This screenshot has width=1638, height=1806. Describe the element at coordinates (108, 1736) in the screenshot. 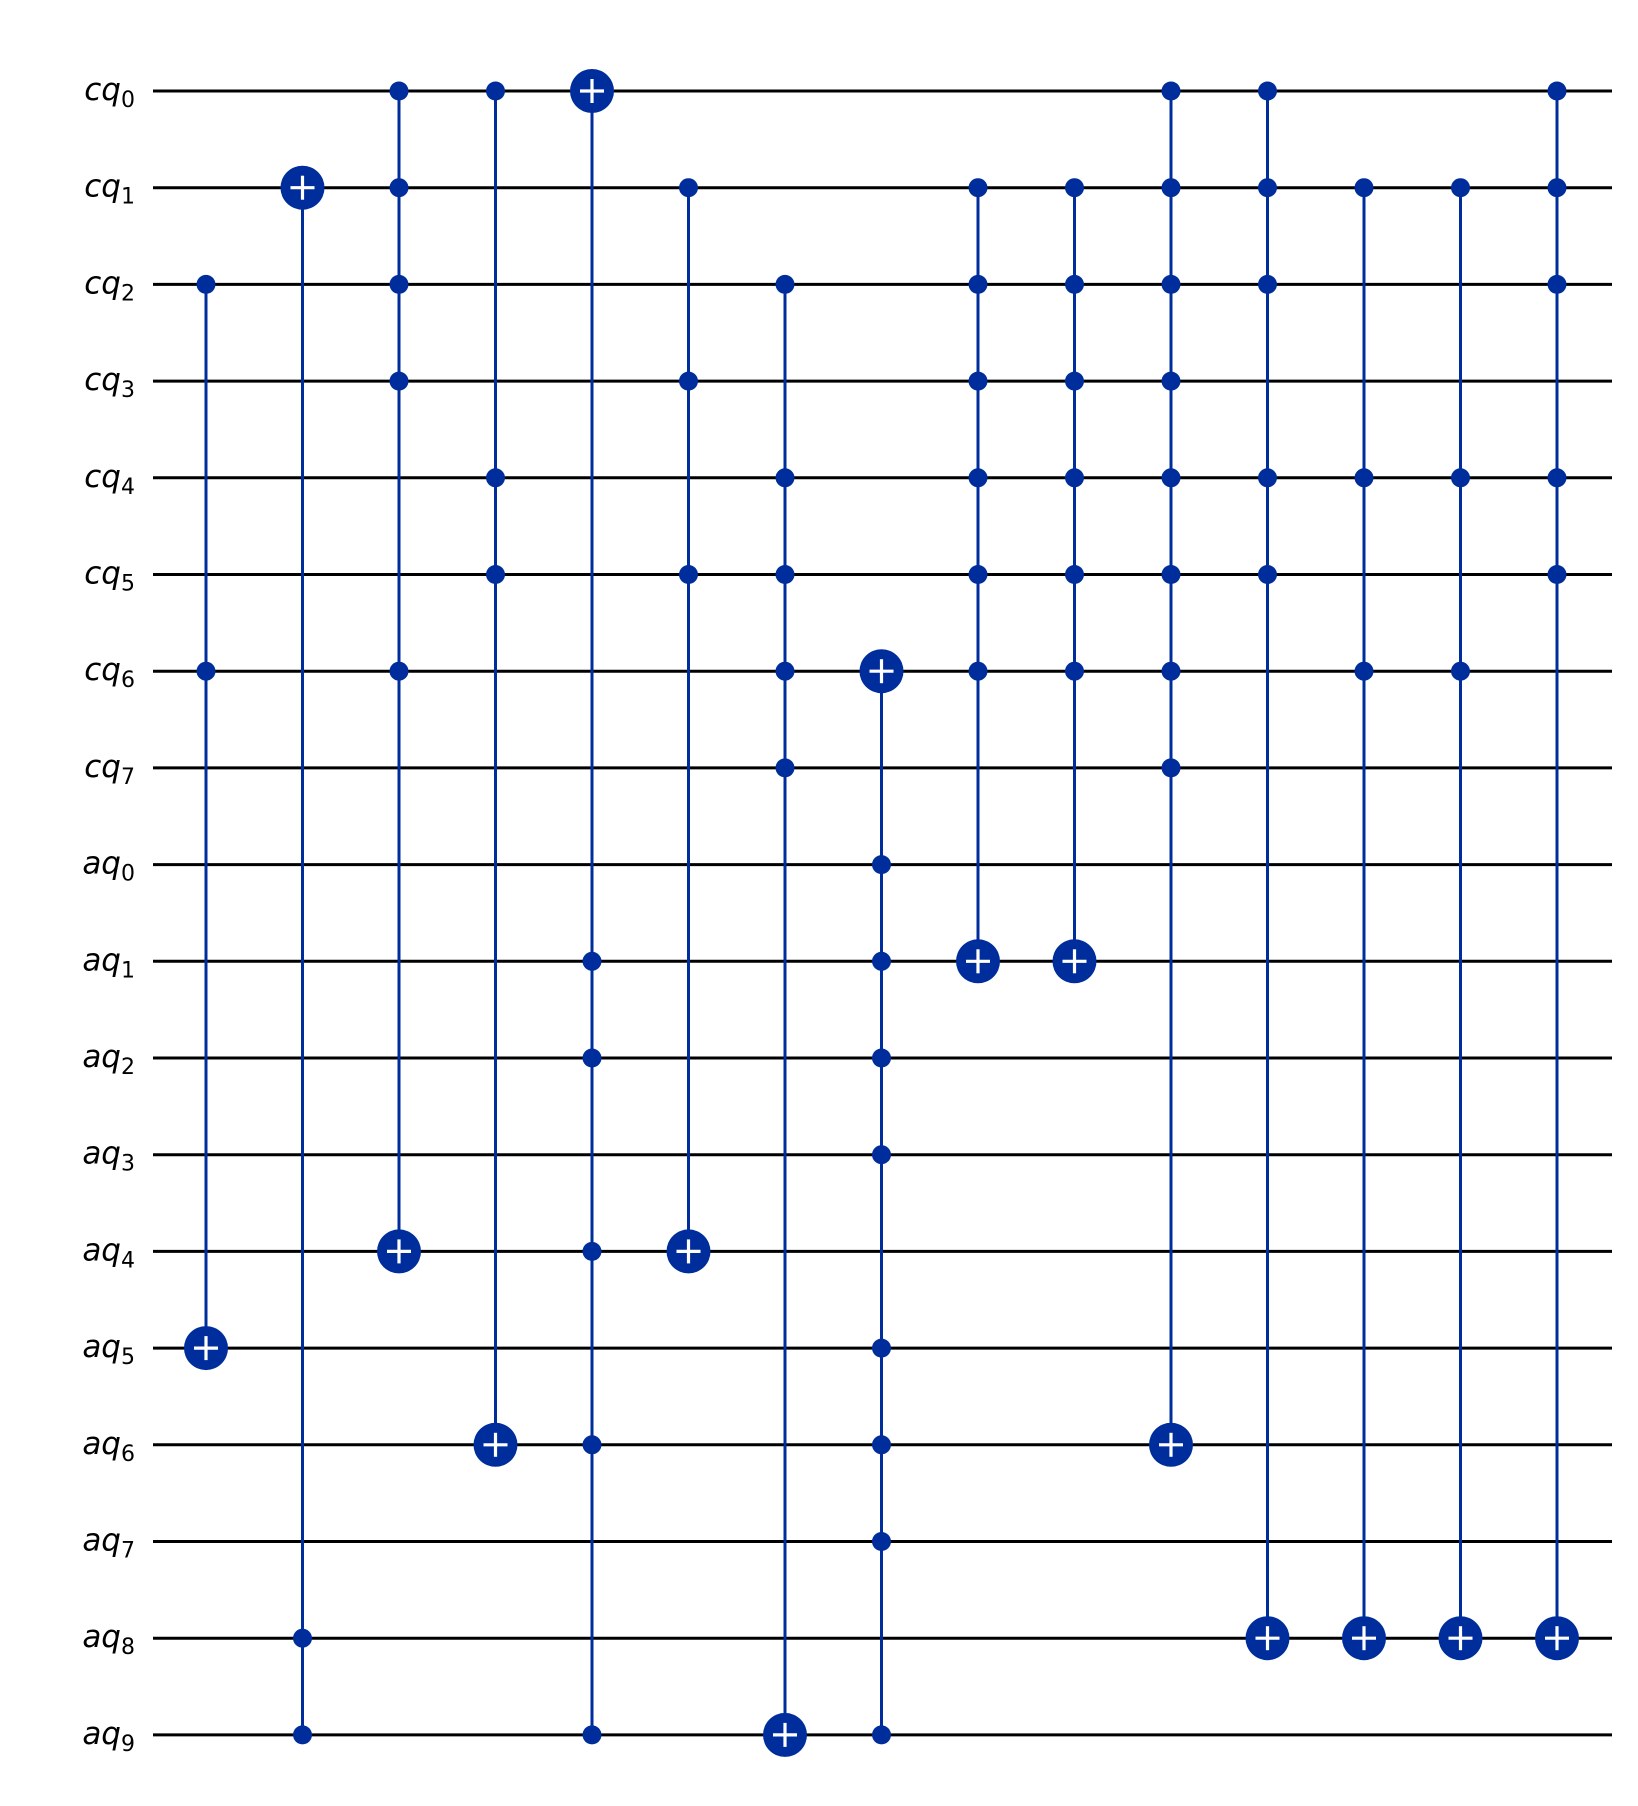

I see `qubit-label-aq9: aq9` at that location.